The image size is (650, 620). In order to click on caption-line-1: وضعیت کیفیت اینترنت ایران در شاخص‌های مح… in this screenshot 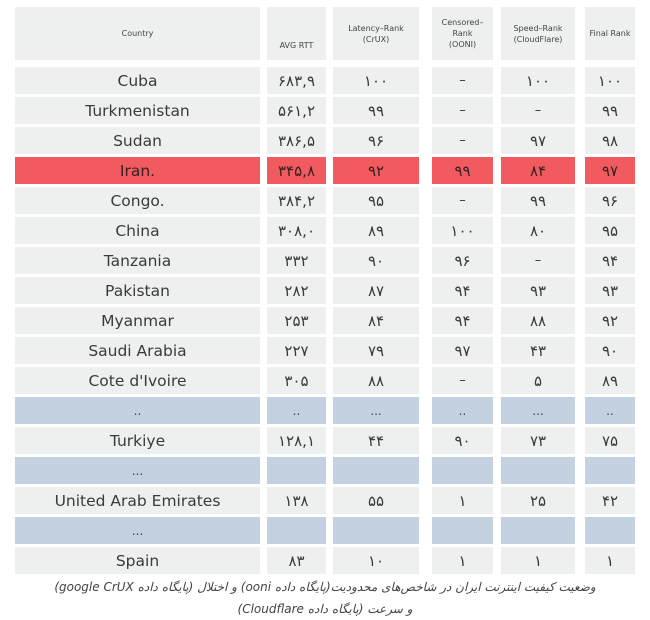, I will do `click(325, 587)`.